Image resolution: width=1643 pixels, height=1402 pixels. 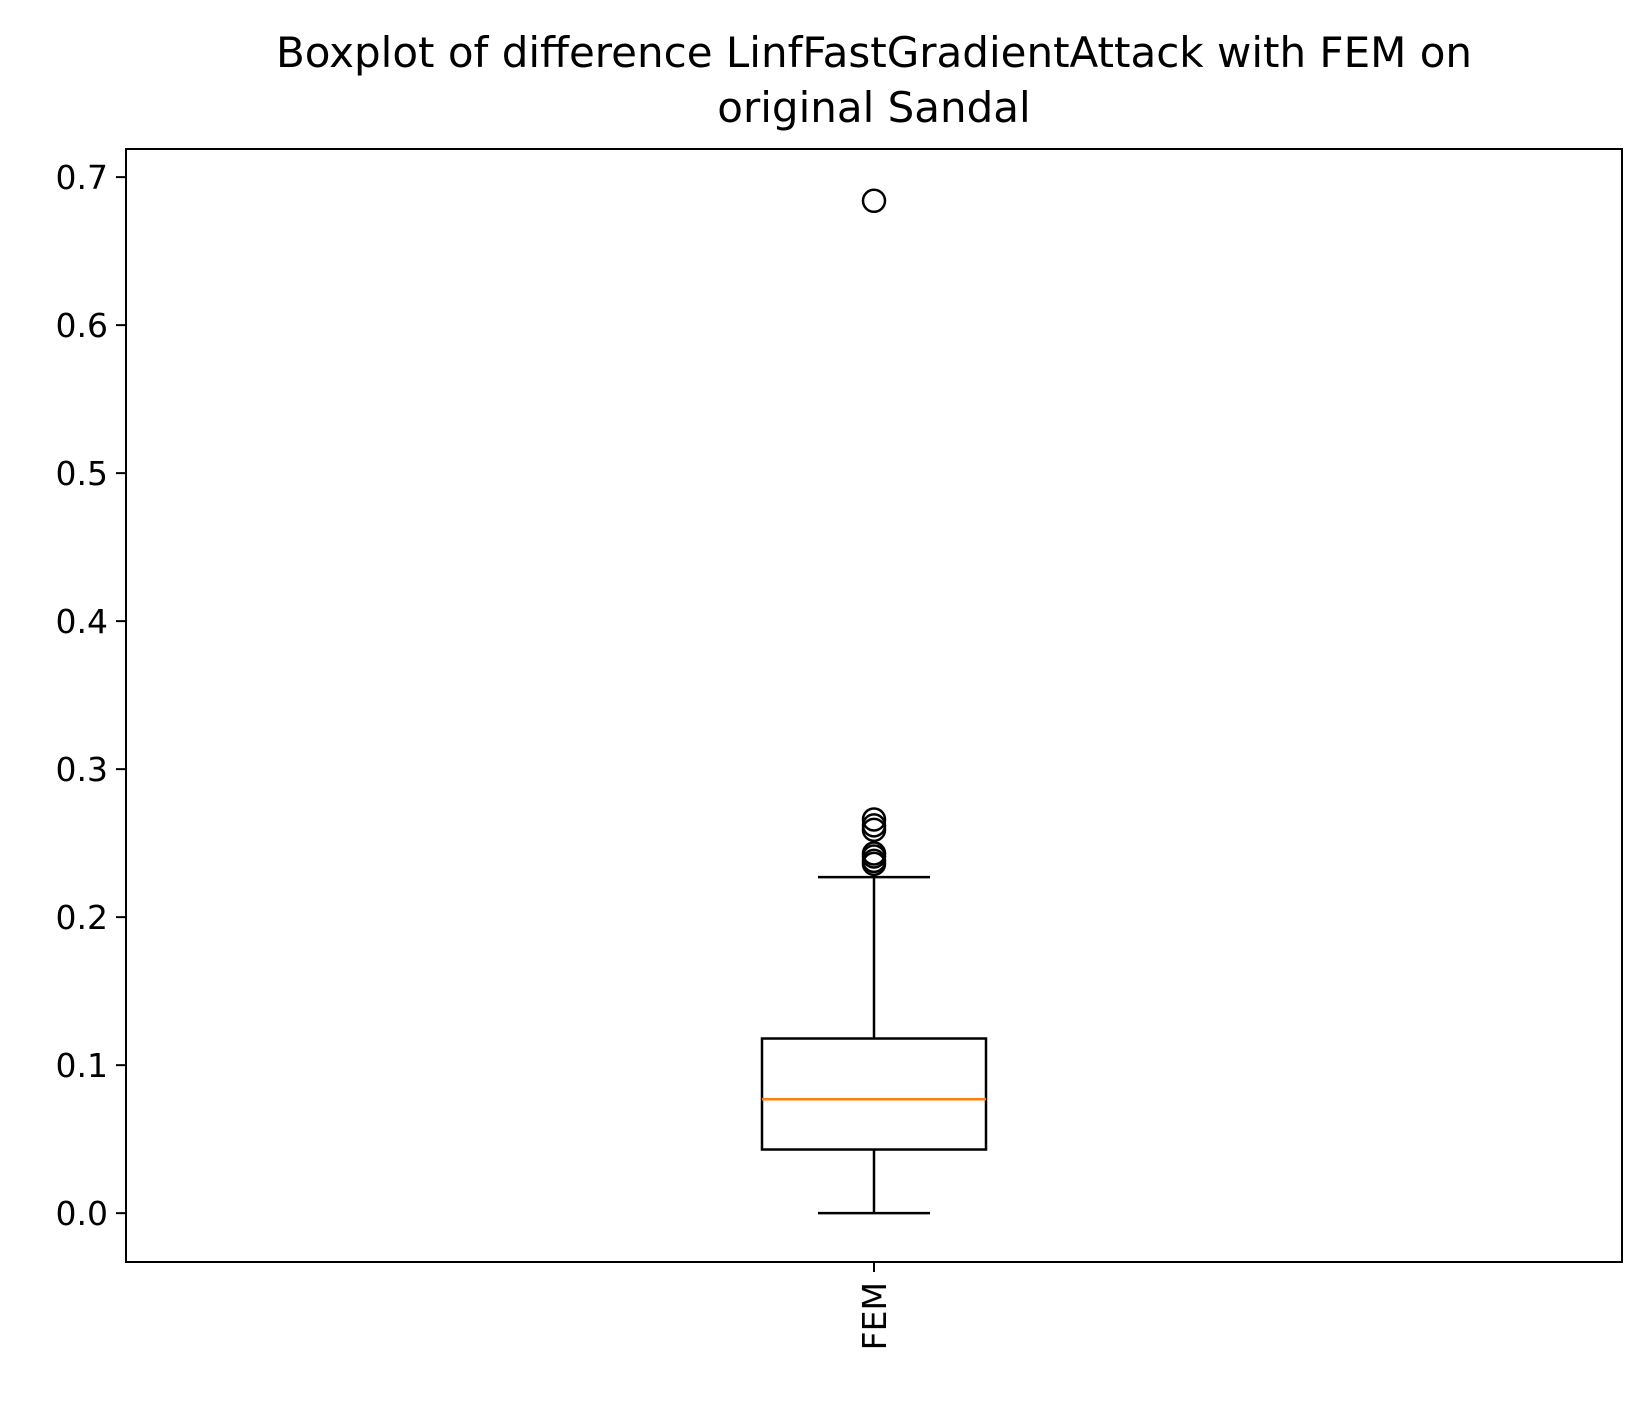 What do you see at coordinates (82, 769) in the screenshot?
I see `y-tick-label: 0.3` at bounding box center [82, 769].